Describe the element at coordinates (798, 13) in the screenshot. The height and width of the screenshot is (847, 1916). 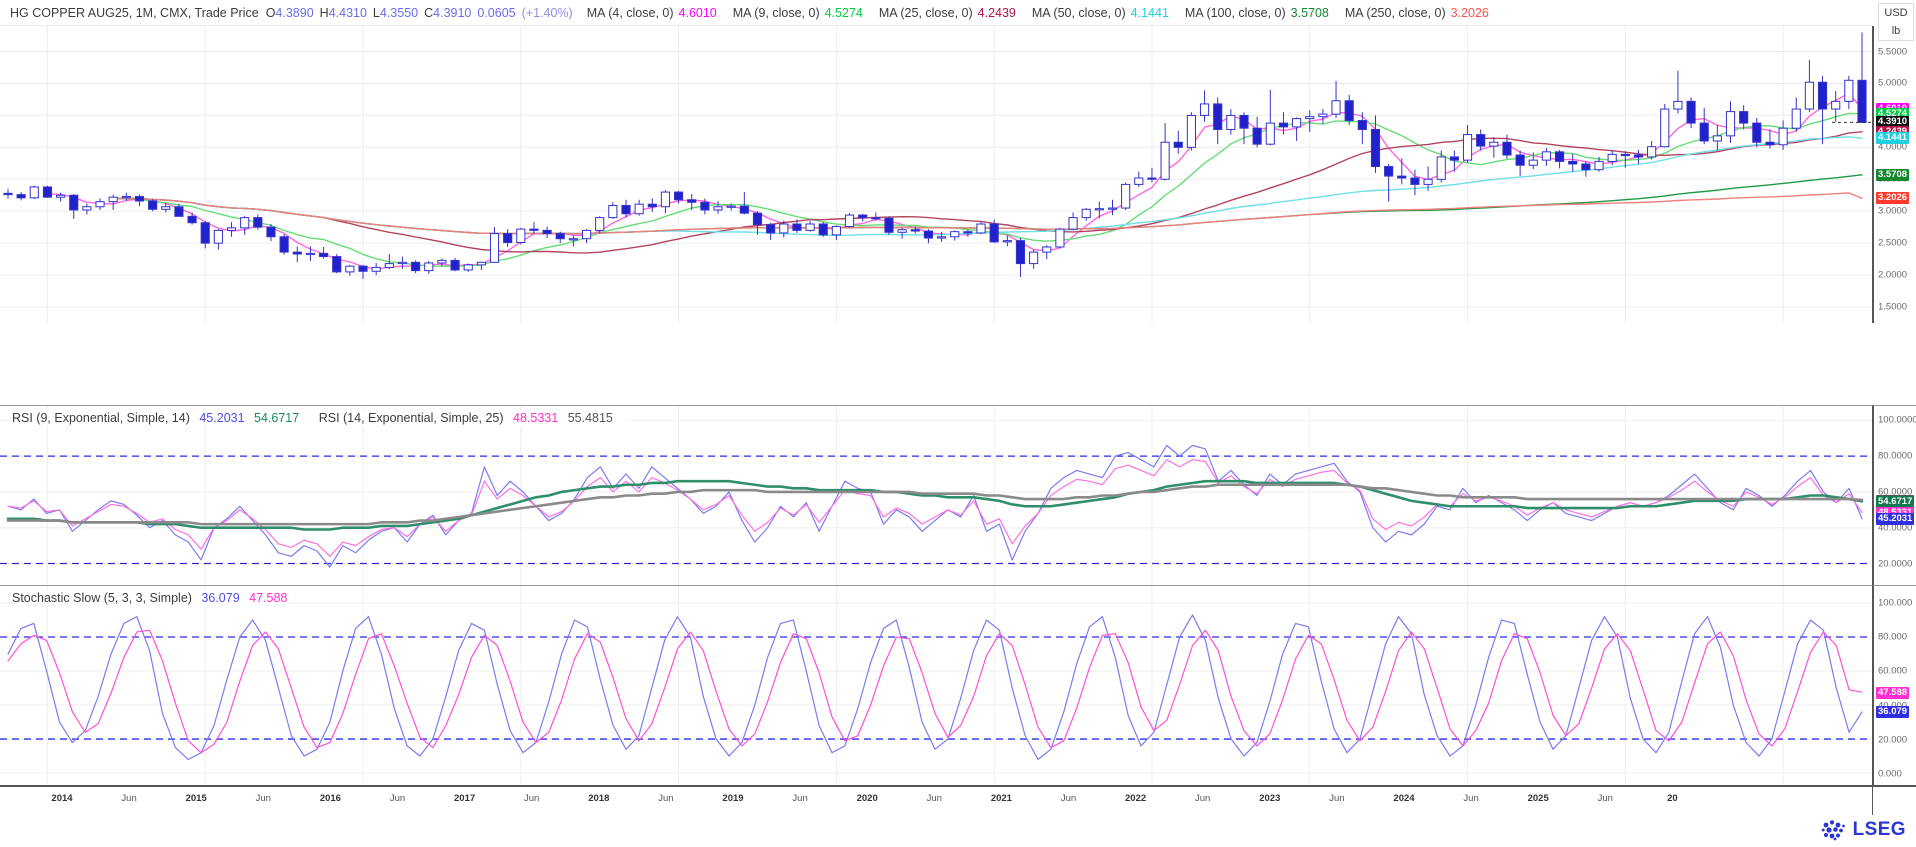
I see `ma-legend-item-undefined: MA (9, close, 0) 4.5274` at that location.